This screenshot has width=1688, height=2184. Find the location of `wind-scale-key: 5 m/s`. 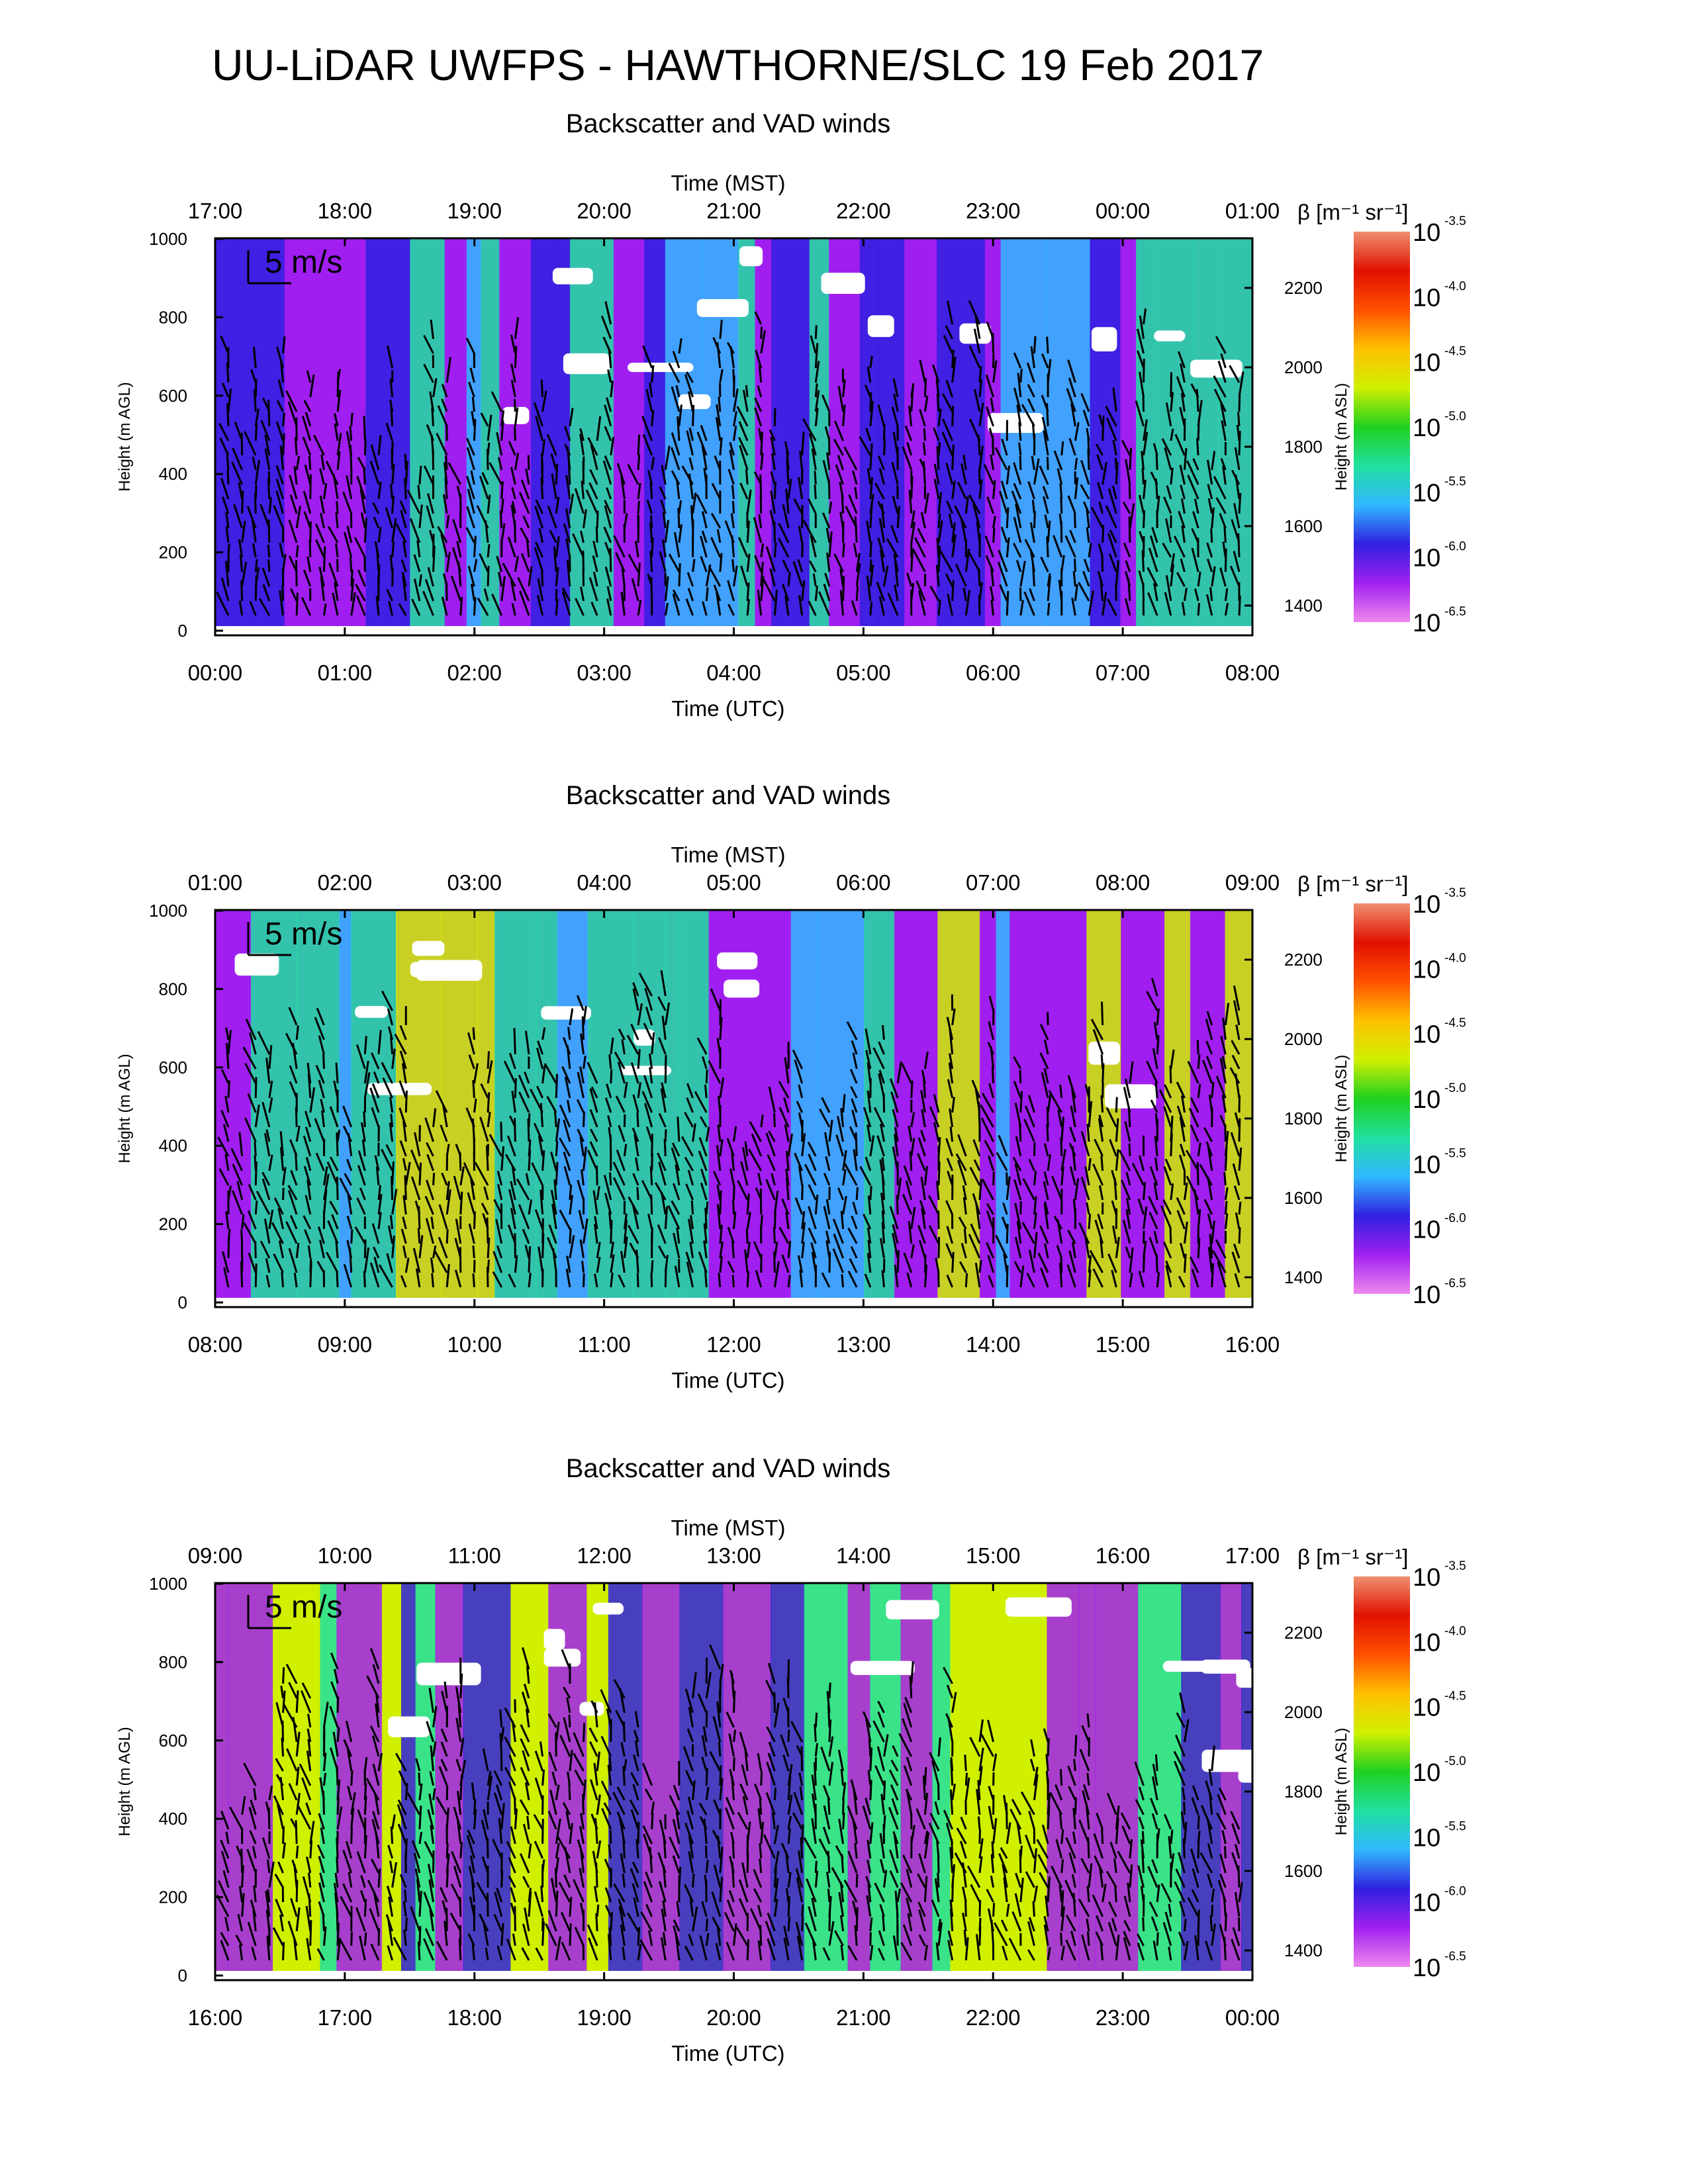

wind-scale-key: 5 m/s is located at coordinates (294, 265).